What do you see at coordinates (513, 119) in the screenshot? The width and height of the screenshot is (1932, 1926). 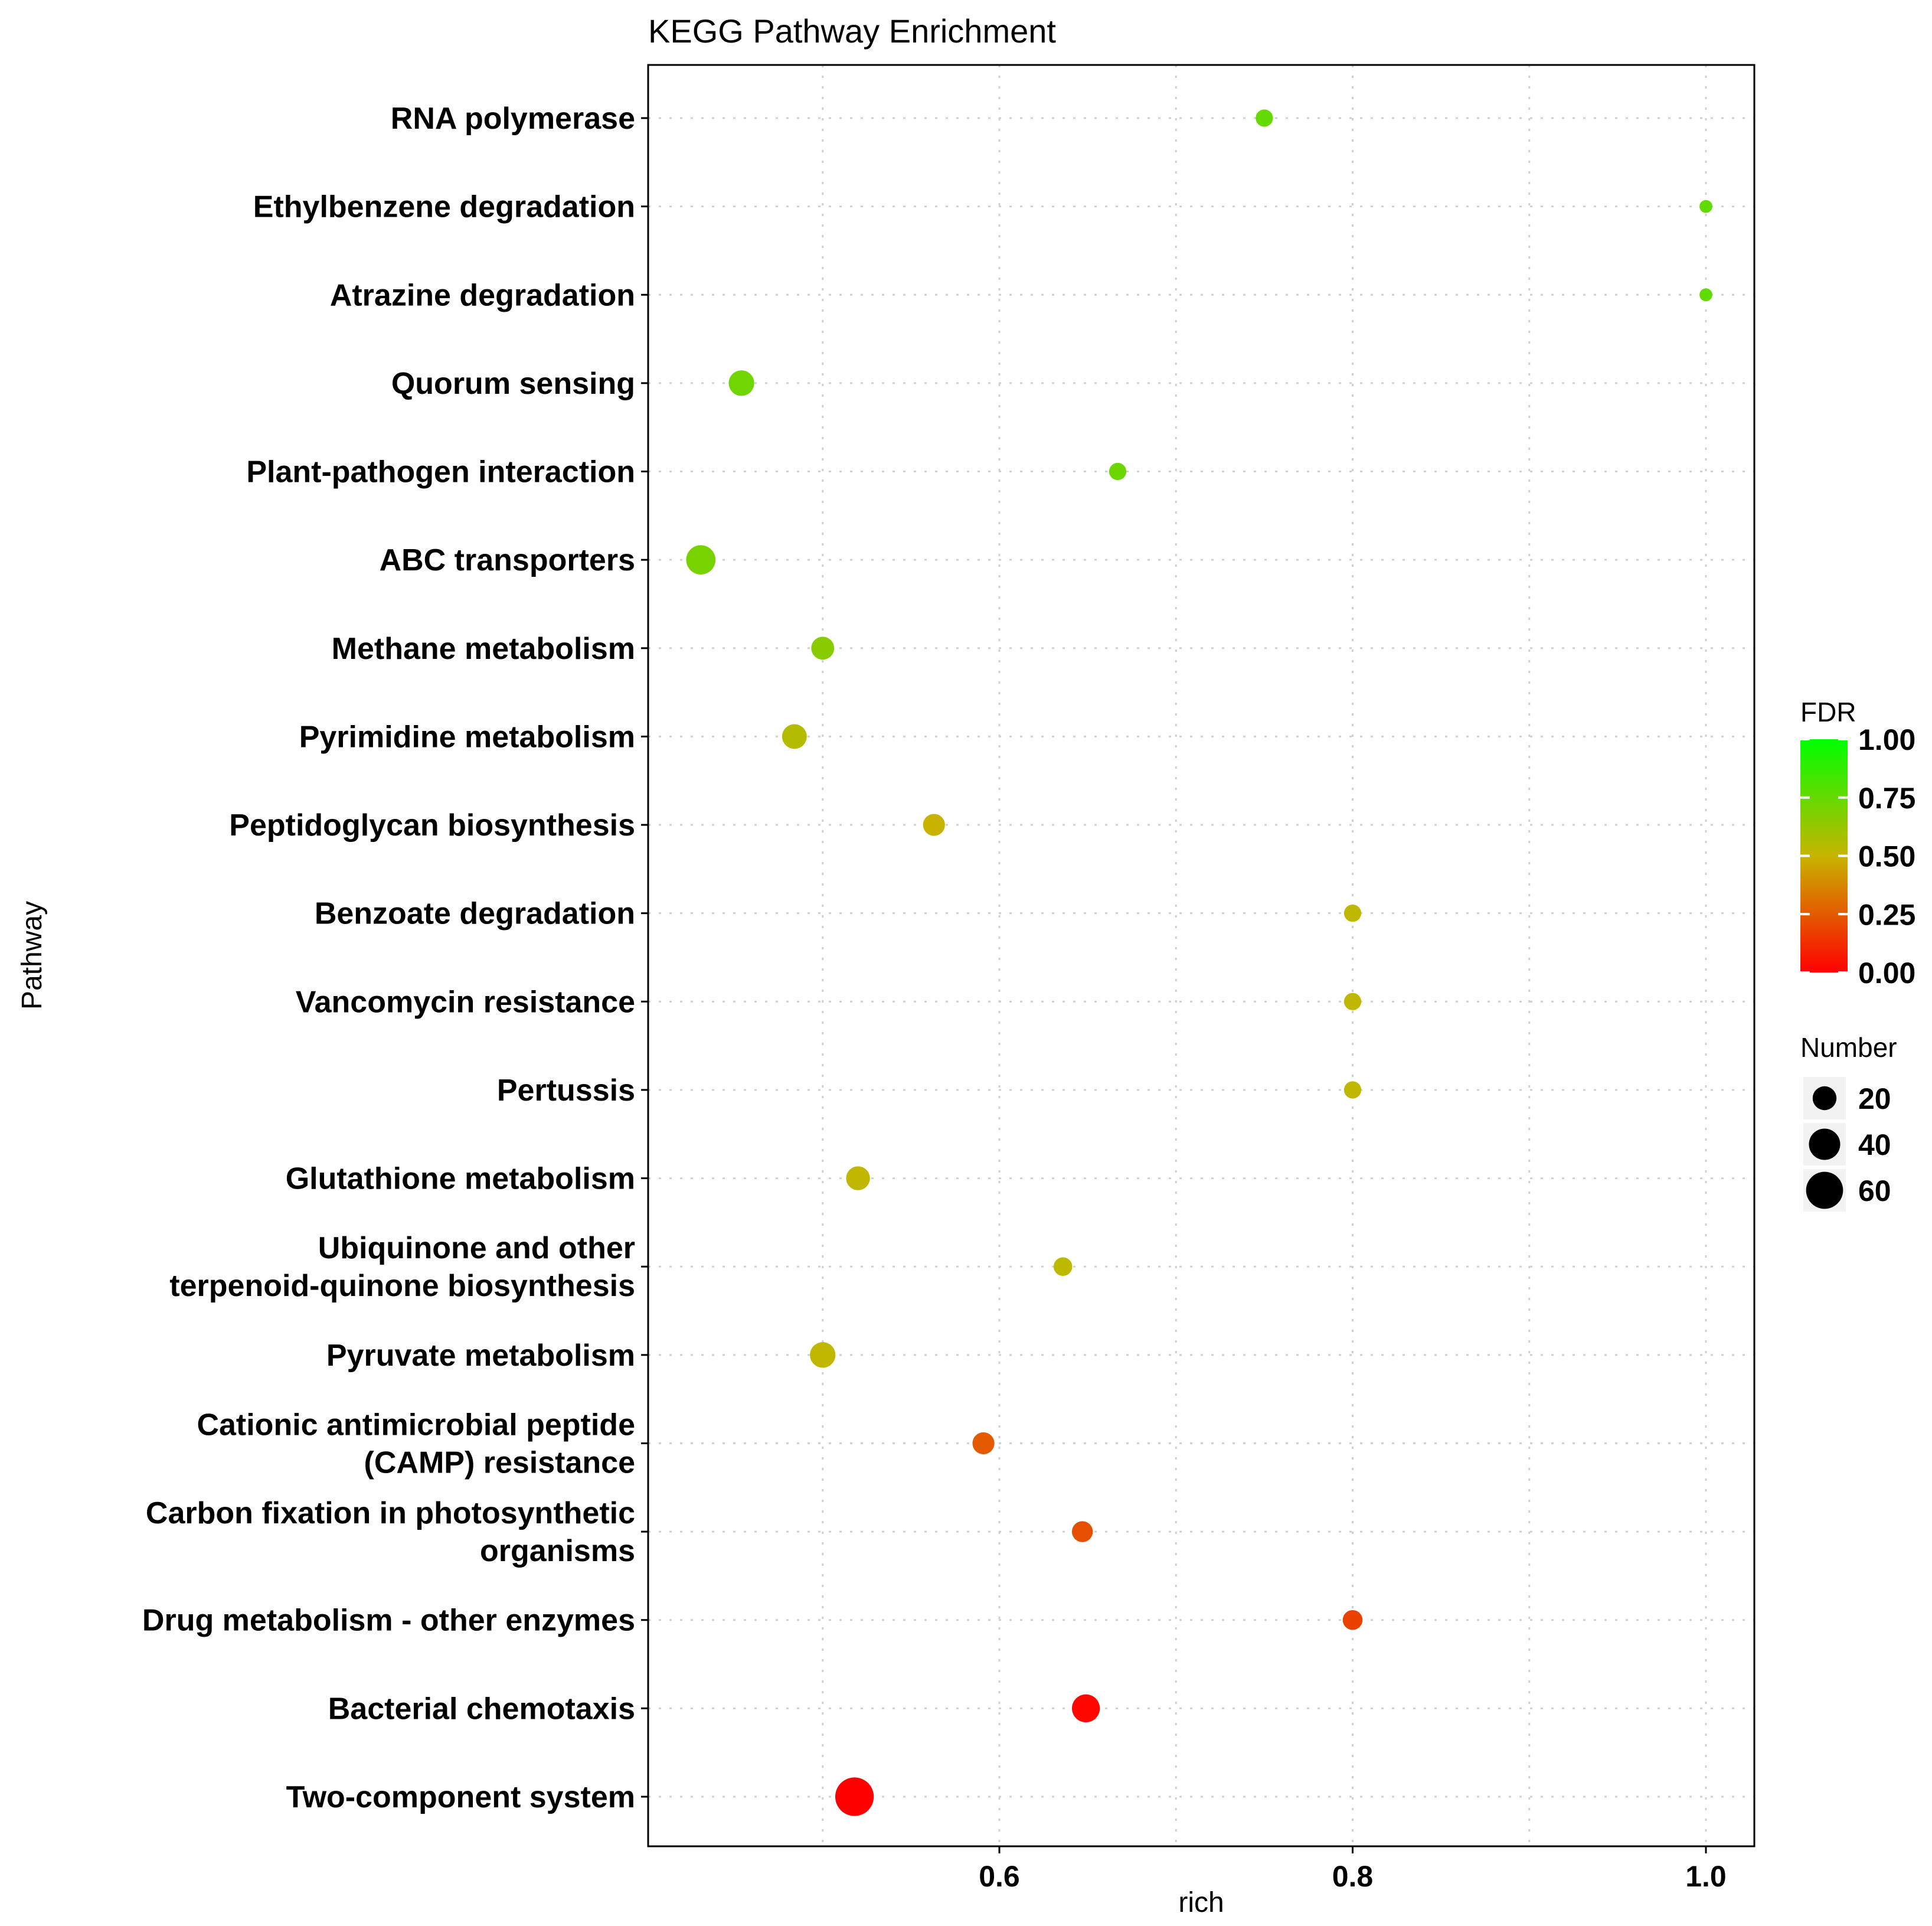 I see `pathway-label: RNA polymerase` at bounding box center [513, 119].